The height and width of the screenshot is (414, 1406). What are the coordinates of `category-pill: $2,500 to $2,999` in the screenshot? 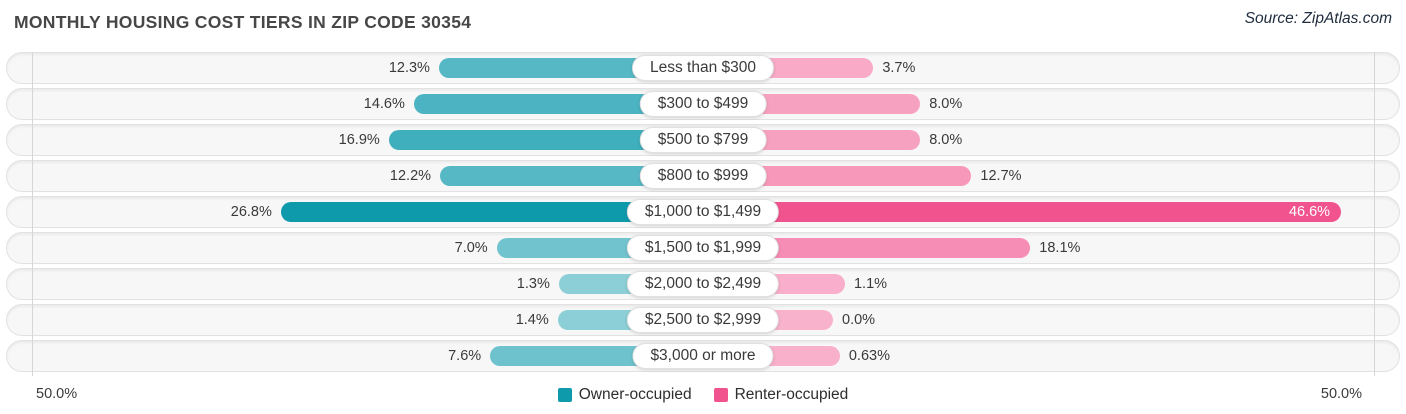 It's located at (703, 320).